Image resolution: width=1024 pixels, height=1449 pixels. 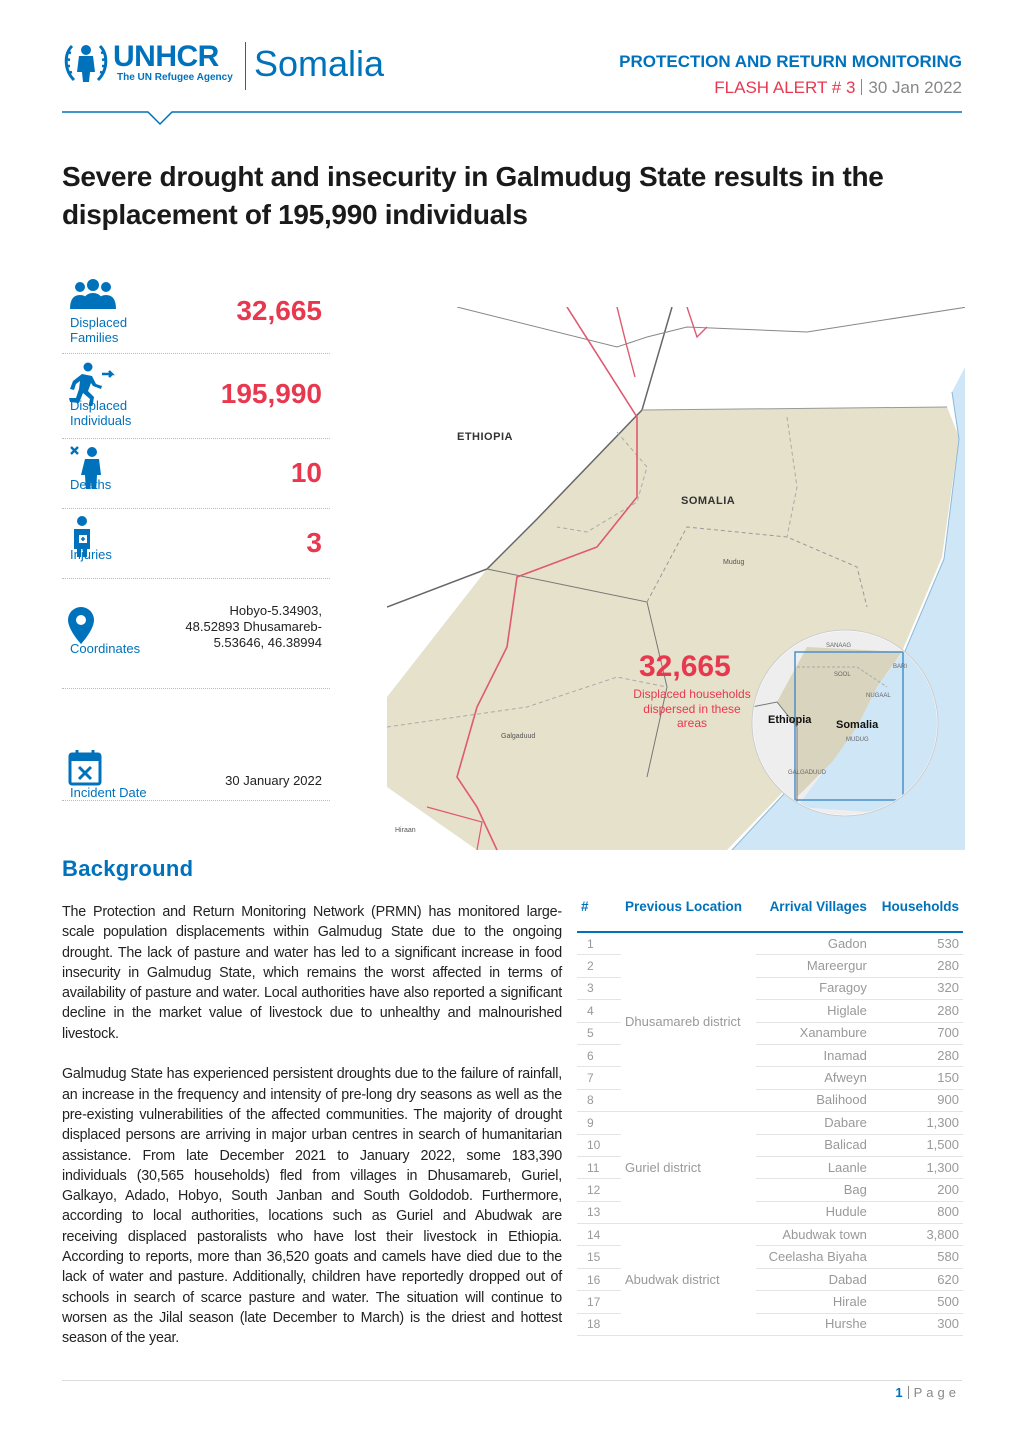 I want to click on arrival-village: Ceelasha Biyaha, so click(x=813, y=1257).